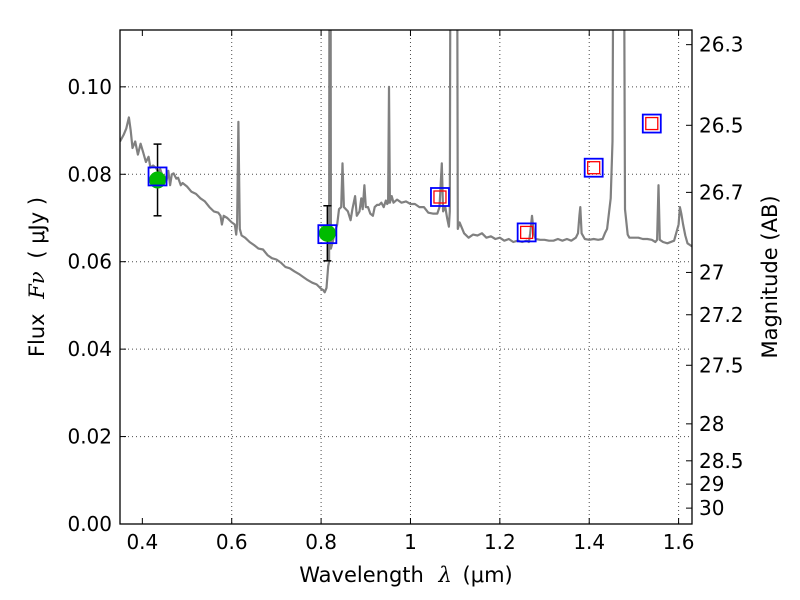  Describe the element at coordinates (500, 542) in the screenshot. I see `x-tick-label: 1.2` at that location.